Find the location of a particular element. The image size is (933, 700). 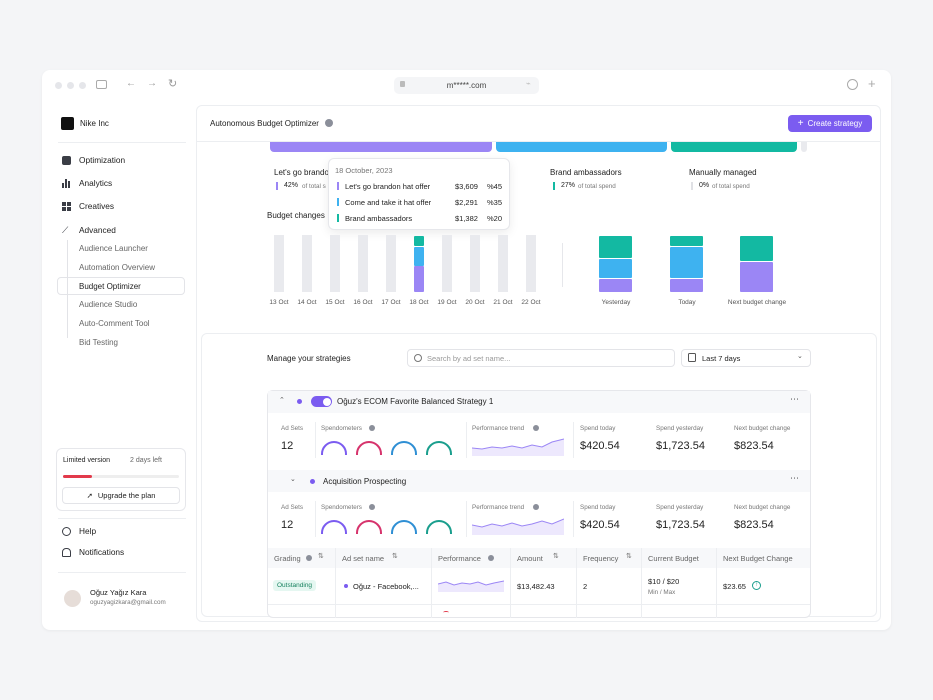

sidebar-item-audience-studio: Audience Studio is located at coordinates (108, 304).